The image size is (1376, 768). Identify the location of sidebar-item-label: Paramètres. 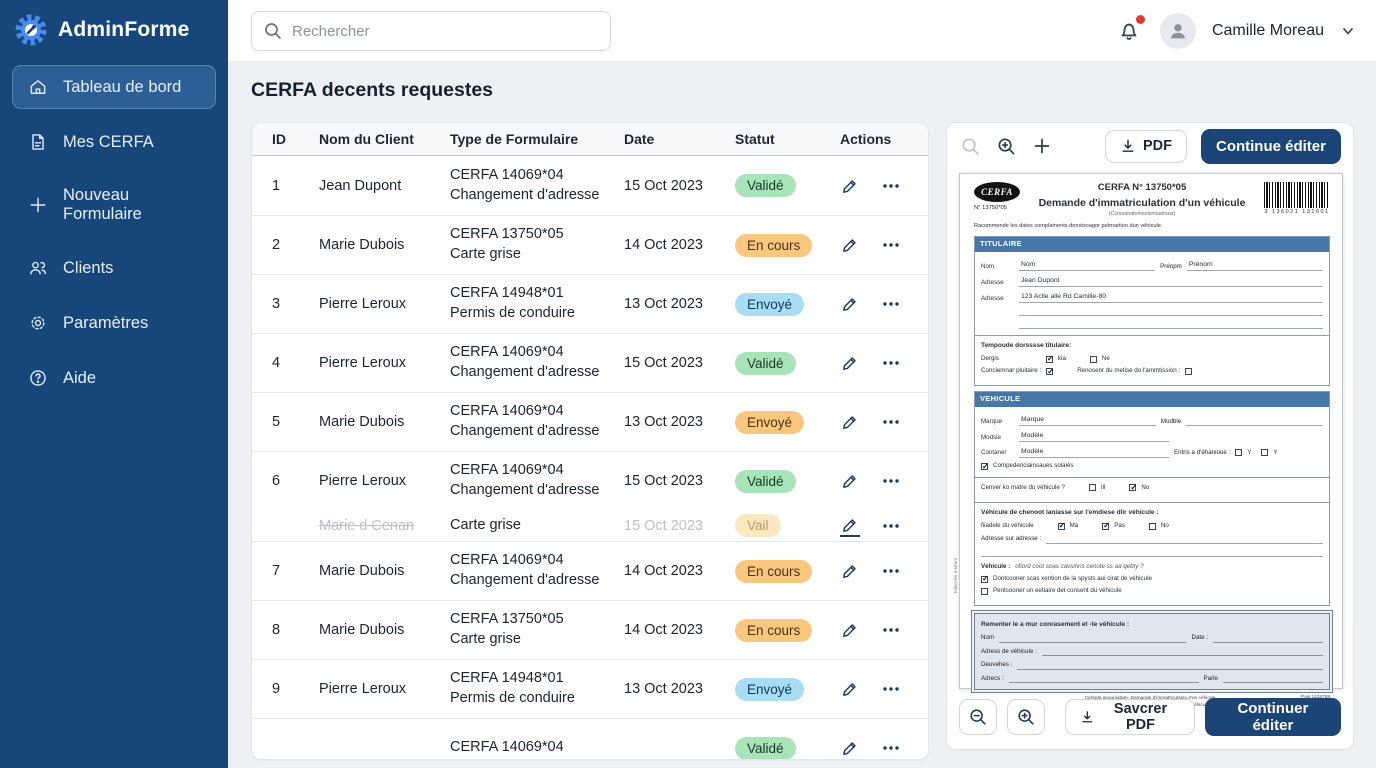
(106, 322).